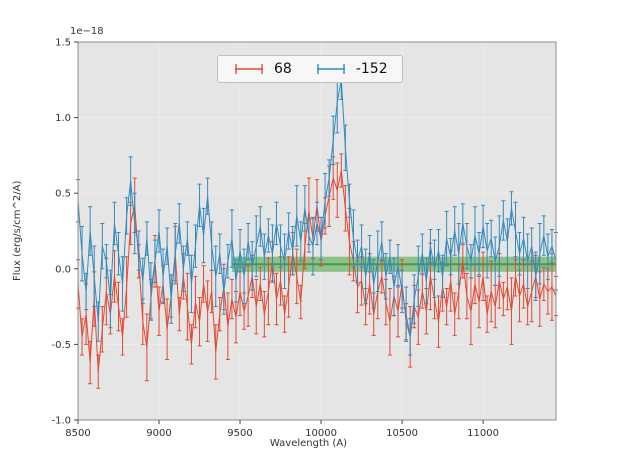 The width and height of the screenshot is (617, 467). I want to click on legend-entry-red: 68, so click(262, 69).